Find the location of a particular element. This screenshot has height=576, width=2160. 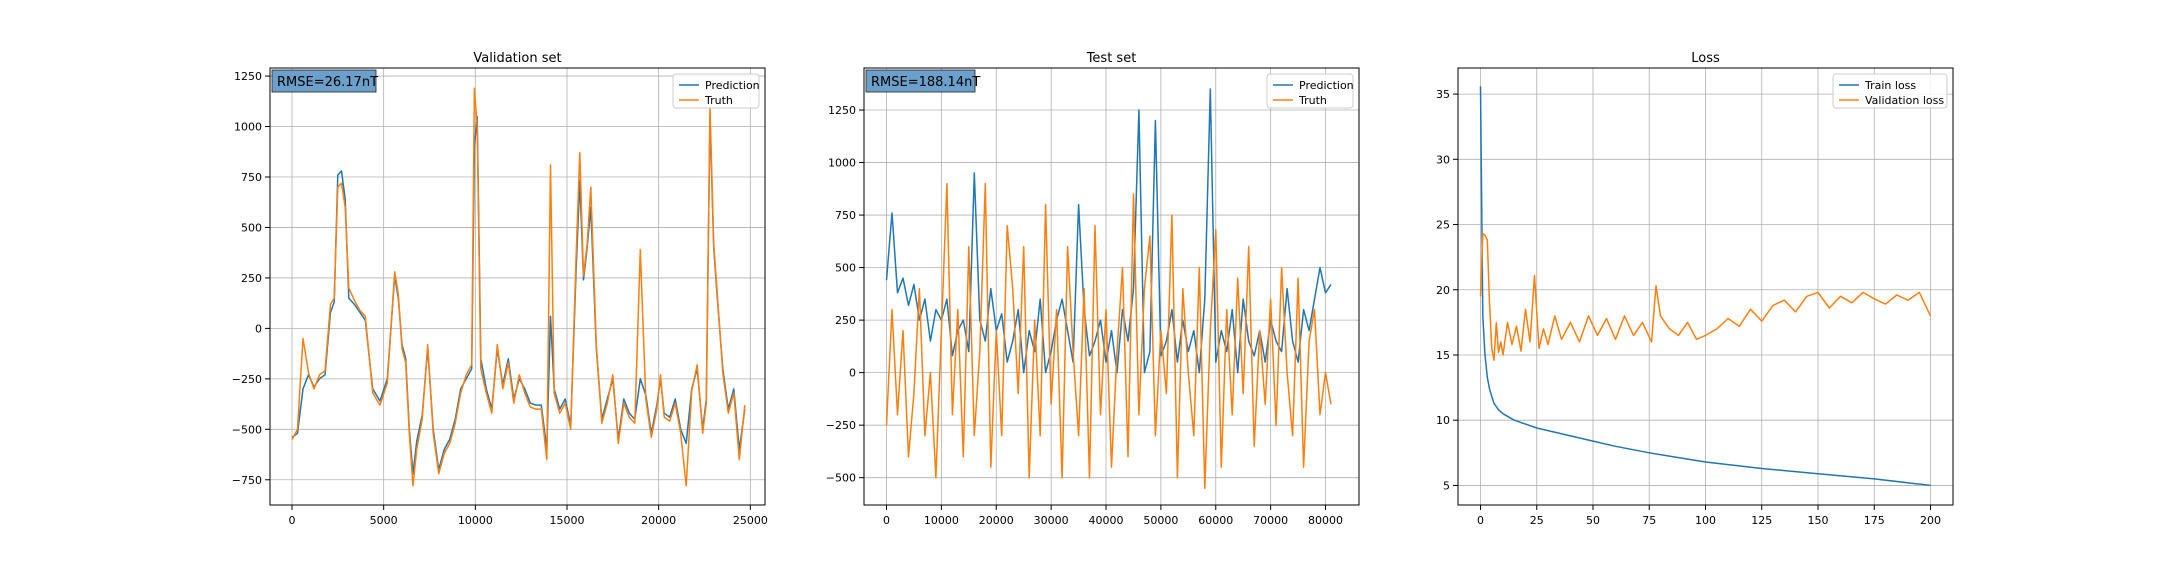

chart-title: Validation set is located at coordinates (517, 58).